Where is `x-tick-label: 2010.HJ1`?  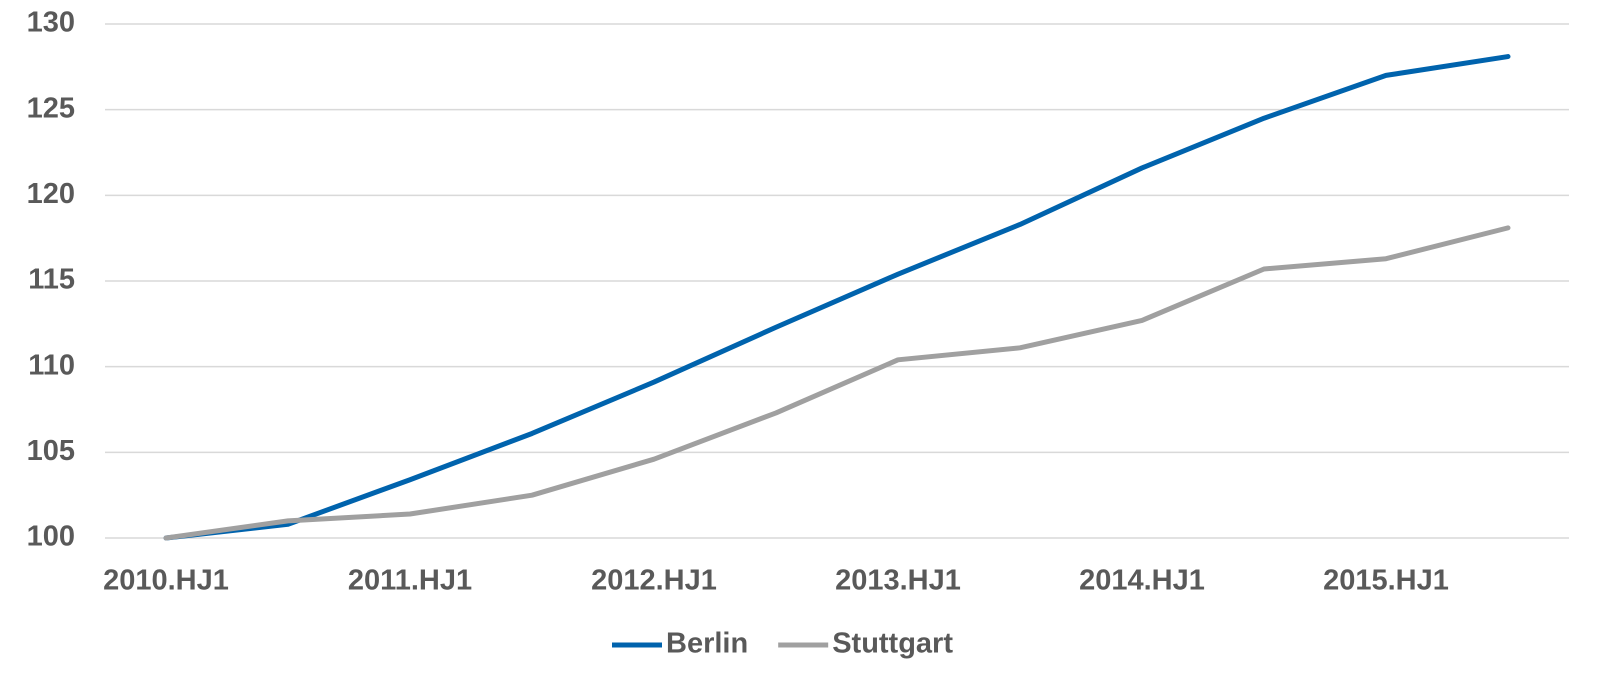 x-tick-label: 2010.HJ1 is located at coordinates (166, 581).